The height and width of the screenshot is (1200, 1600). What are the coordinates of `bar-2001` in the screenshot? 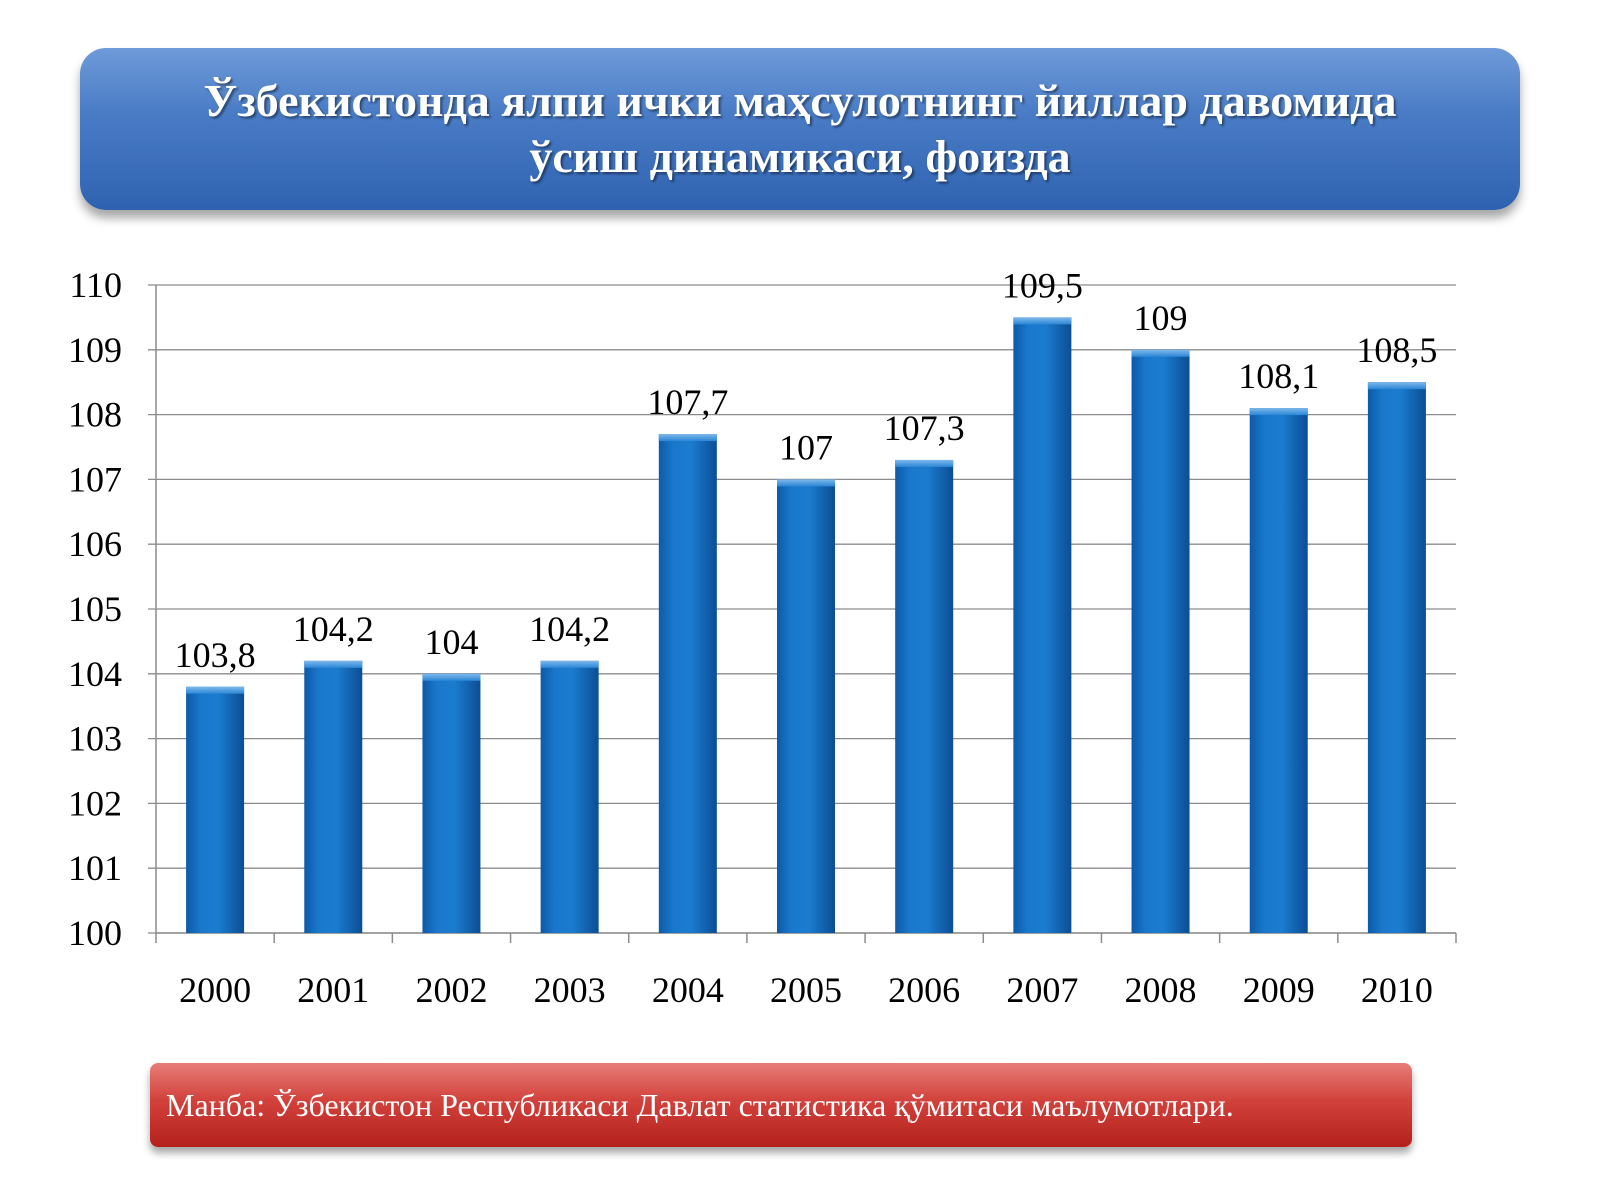 It's located at (333, 796).